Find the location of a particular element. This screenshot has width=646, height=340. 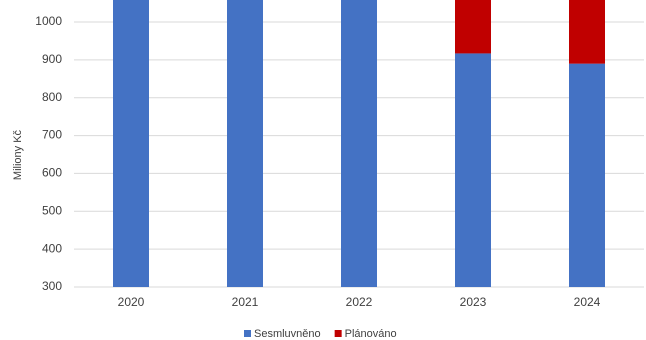

y-tick-label: 800 is located at coordinates (52, 97).